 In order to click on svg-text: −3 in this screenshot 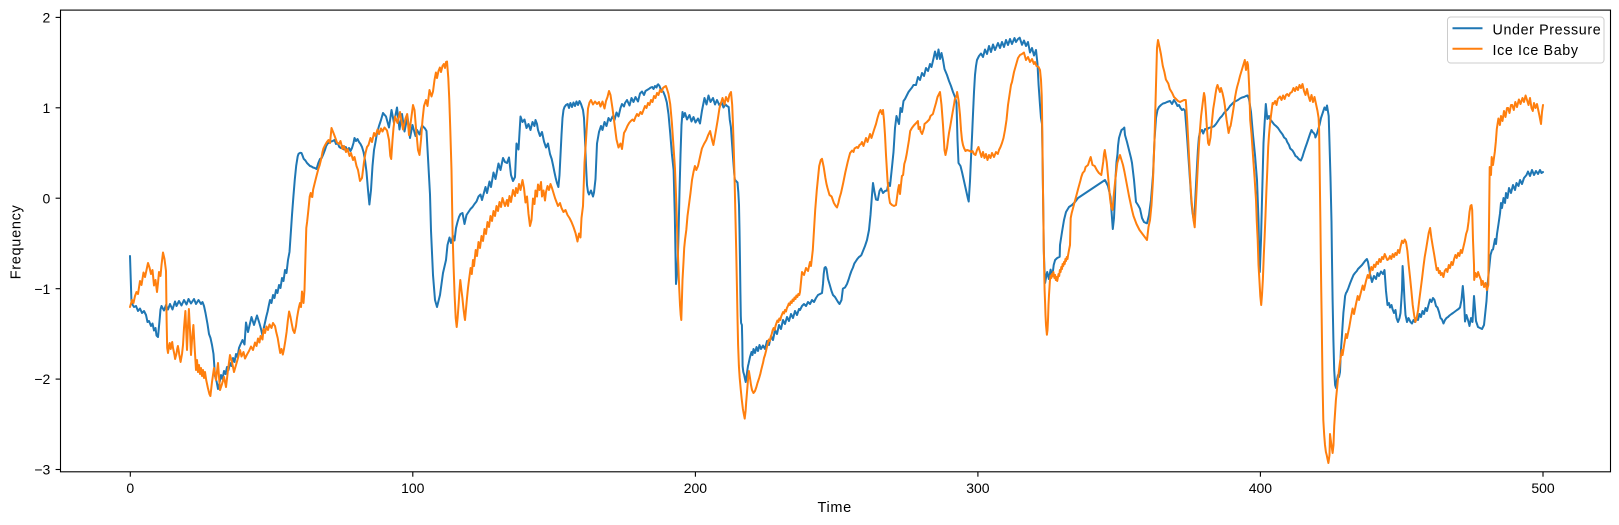, I will do `click(42, 470)`.